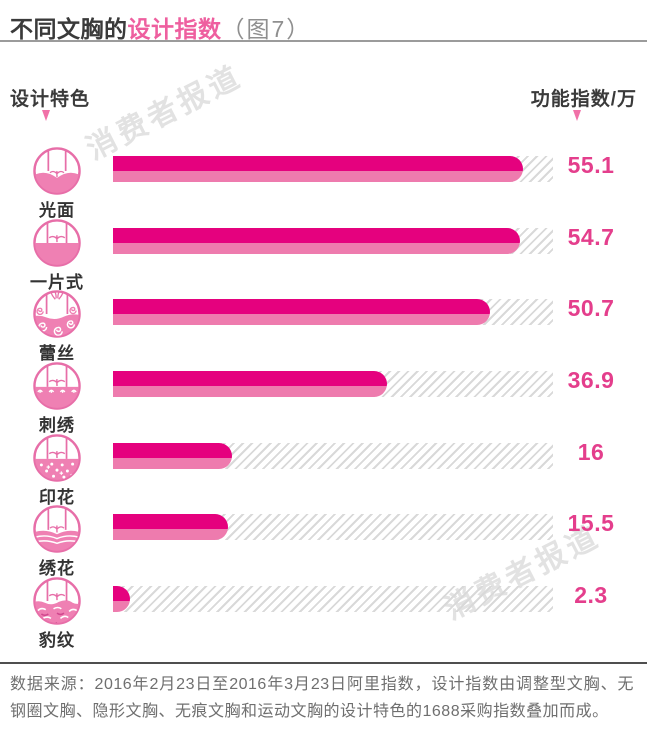  Describe the element at coordinates (591, 236) in the screenshot. I see `bar-value: 54.7` at that location.